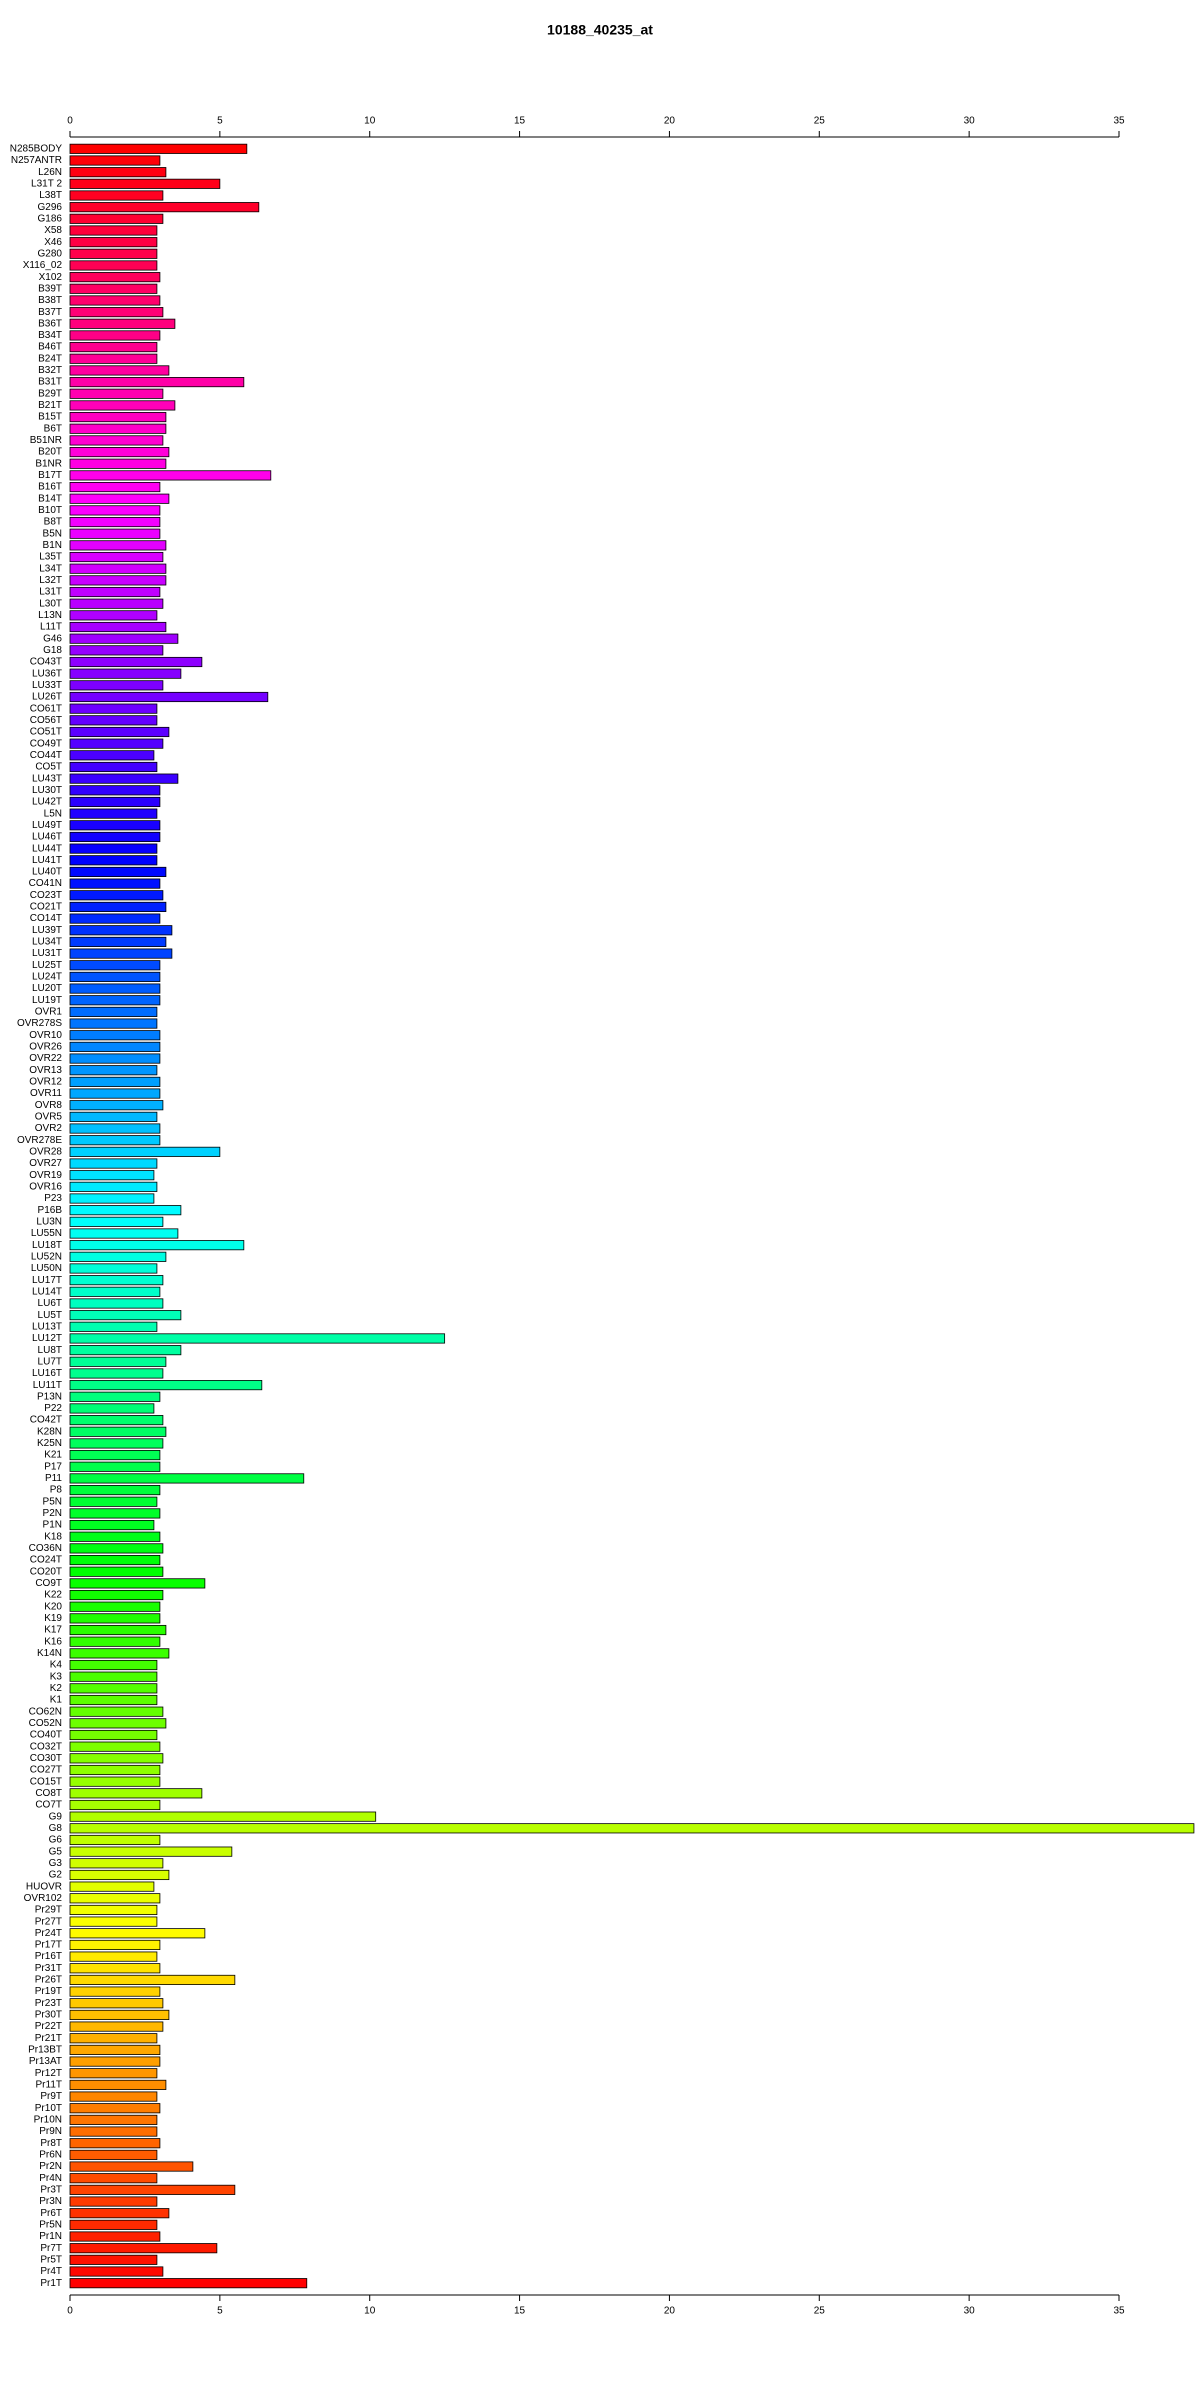 This screenshot has width=1200, height=2400. What do you see at coordinates (56, 1851) in the screenshot?
I see `y-tick-label: G5` at bounding box center [56, 1851].